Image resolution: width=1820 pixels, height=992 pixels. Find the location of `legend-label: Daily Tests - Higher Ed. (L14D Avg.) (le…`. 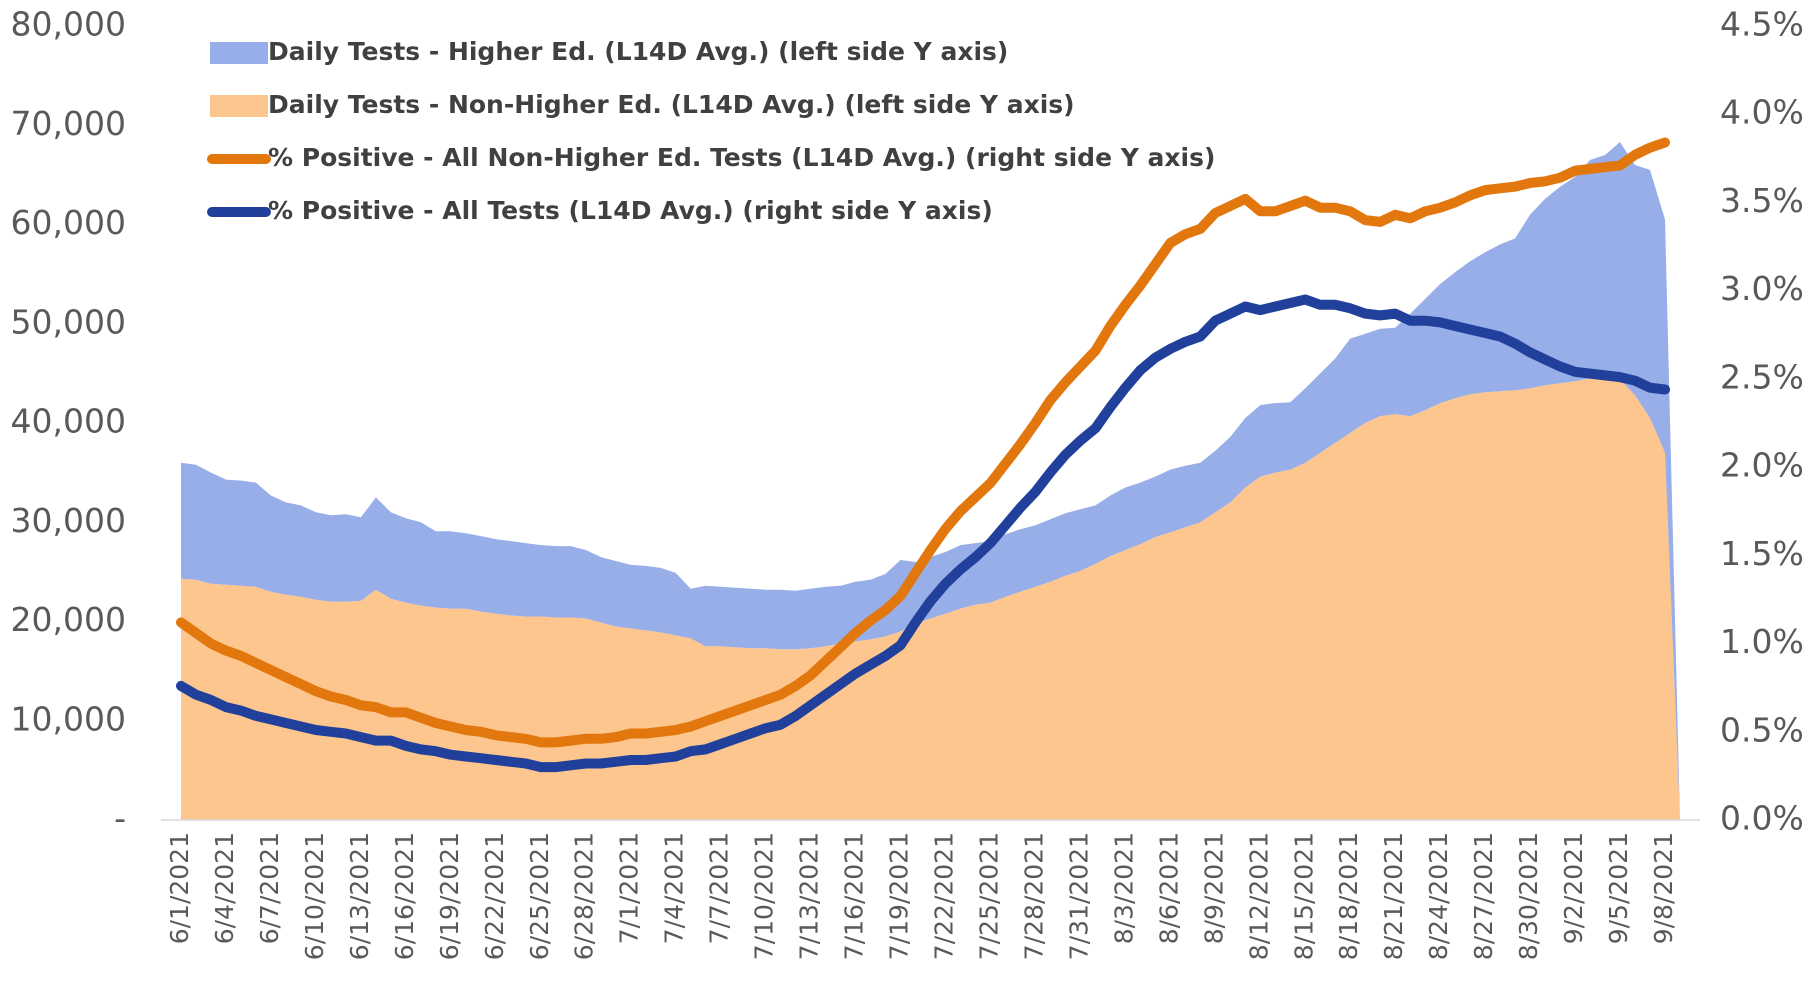

legend-label: Daily Tests - Higher Ed. (L14D Avg.) (le… is located at coordinates (638, 51).